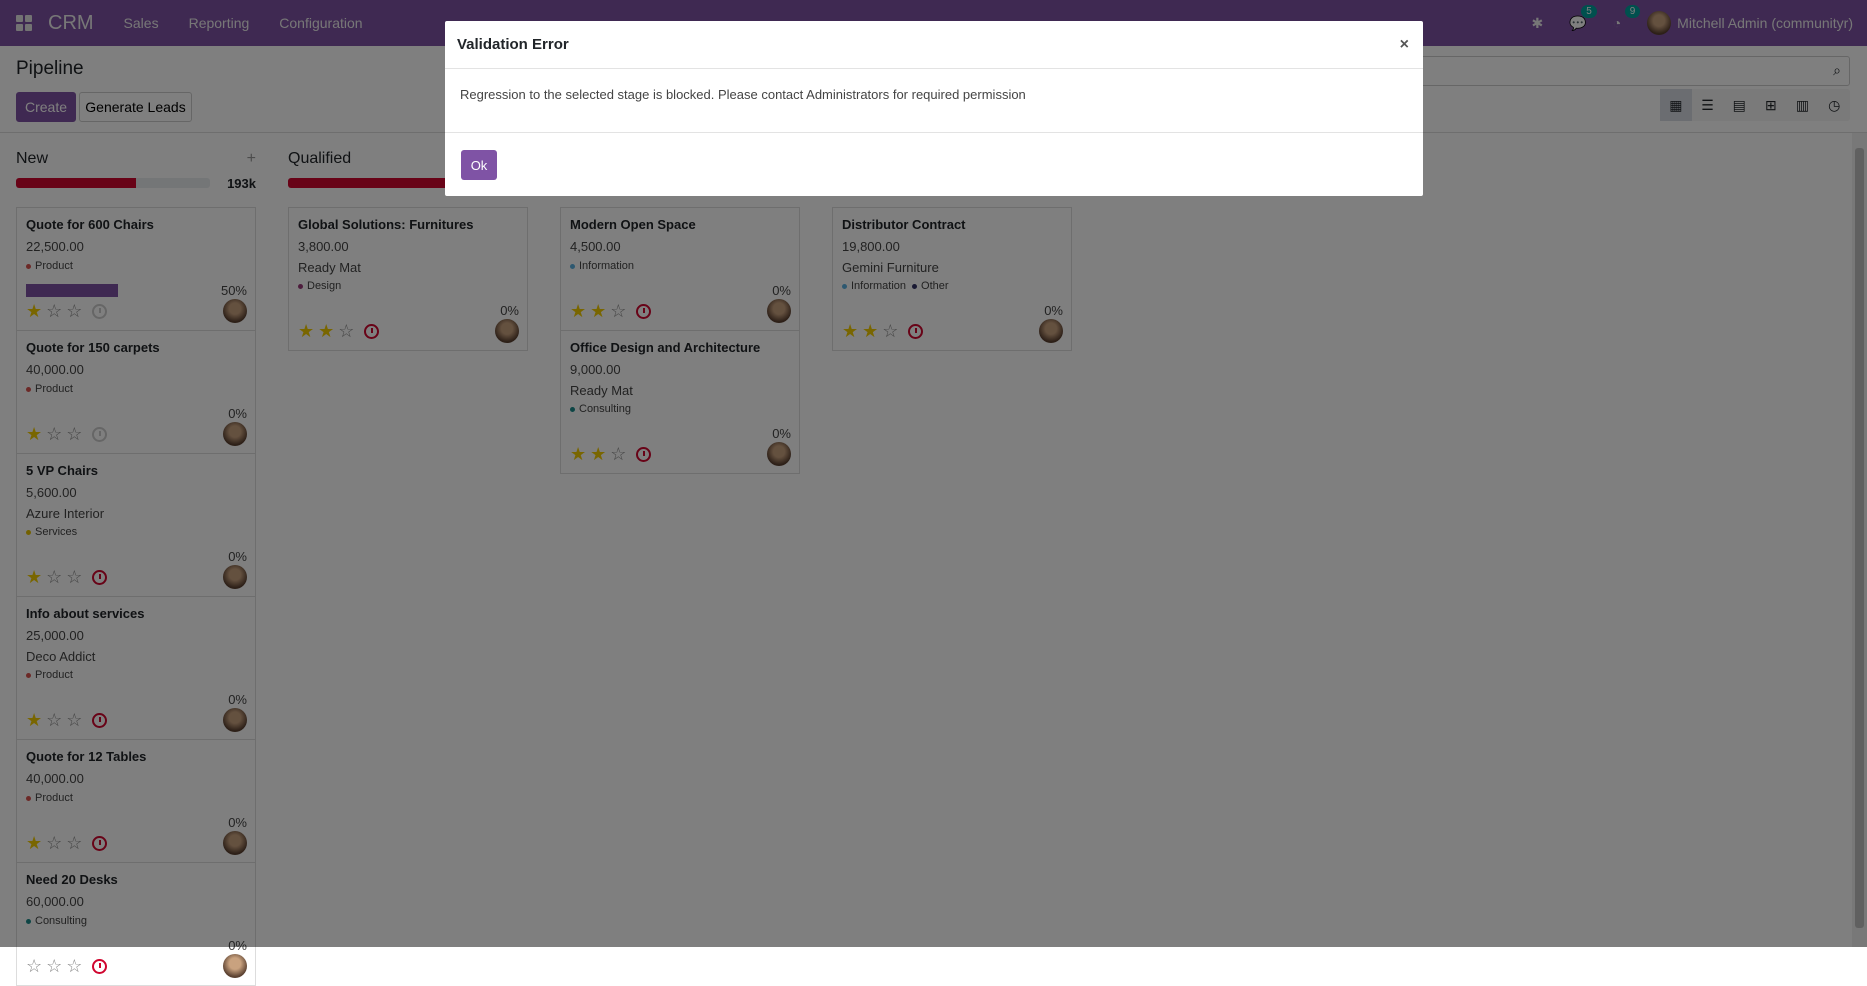  What do you see at coordinates (1404, 44) in the screenshot?
I see `close-icon: ×` at bounding box center [1404, 44].